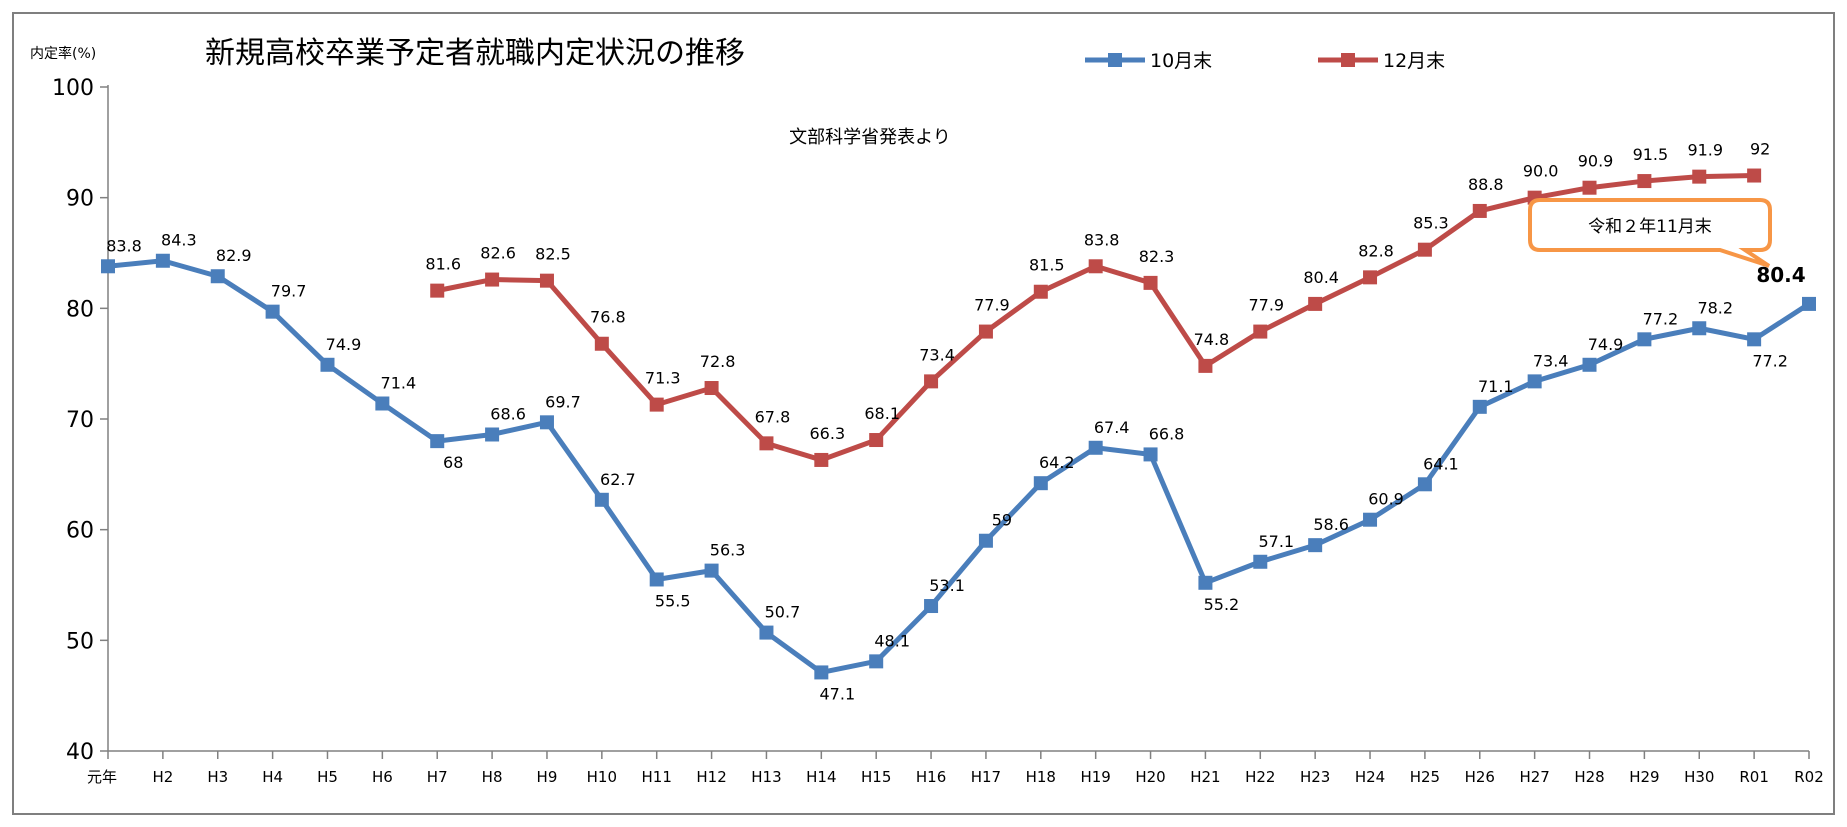 The height and width of the screenshot is (827, 1847). Describe the element at coordinates (63, 53) in the screenshot. I see `y-axis-label: 内定率(%)` at that location.